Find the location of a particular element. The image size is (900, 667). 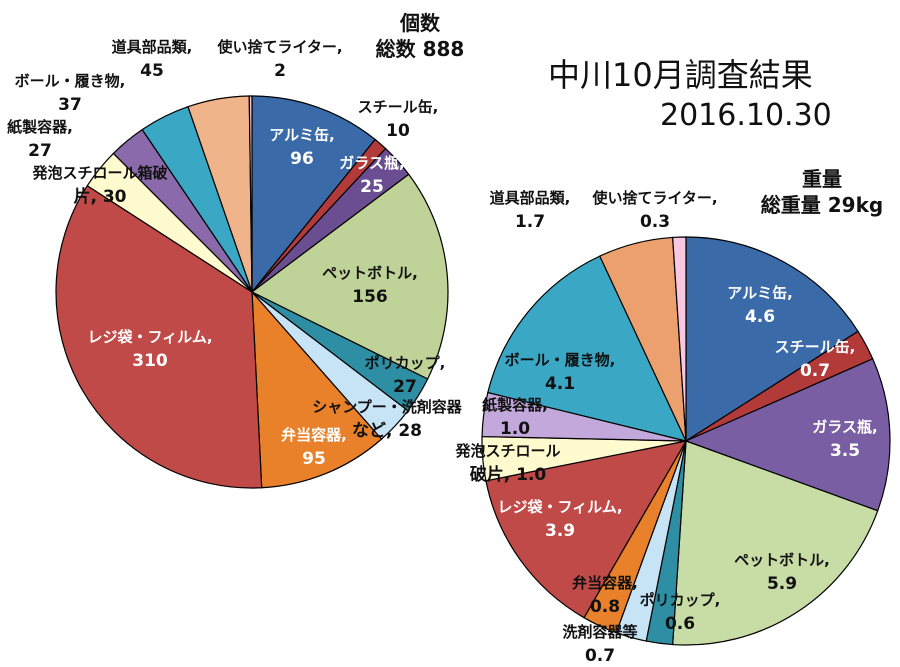

count-chart-header: 個数 総数 888 is located at coordinates (420, 36).